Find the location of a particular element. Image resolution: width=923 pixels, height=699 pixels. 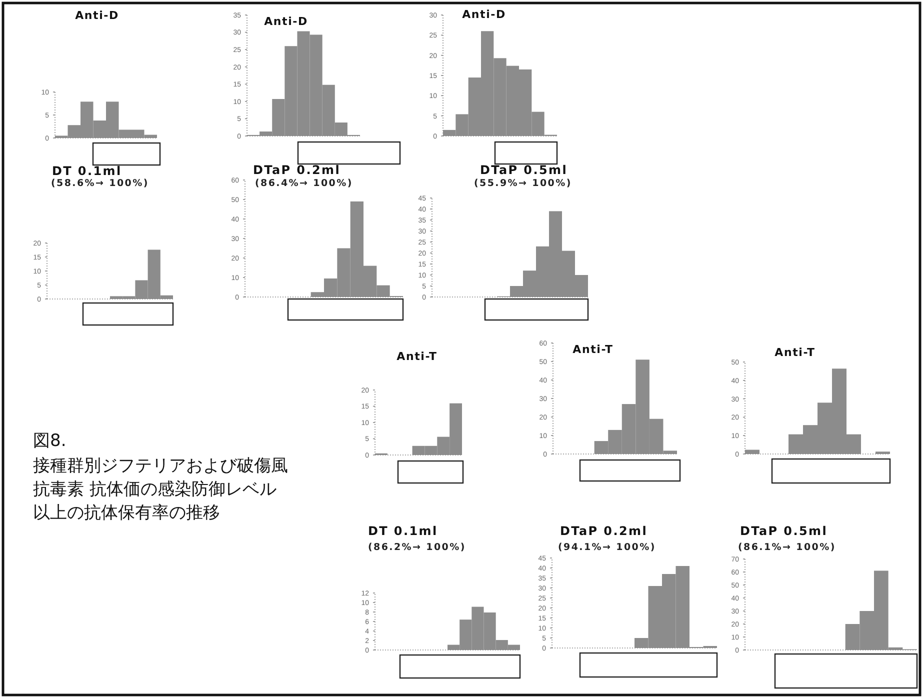

chart-subtitle: (86.4%→ 100%) is located at coordinates (304, 183).